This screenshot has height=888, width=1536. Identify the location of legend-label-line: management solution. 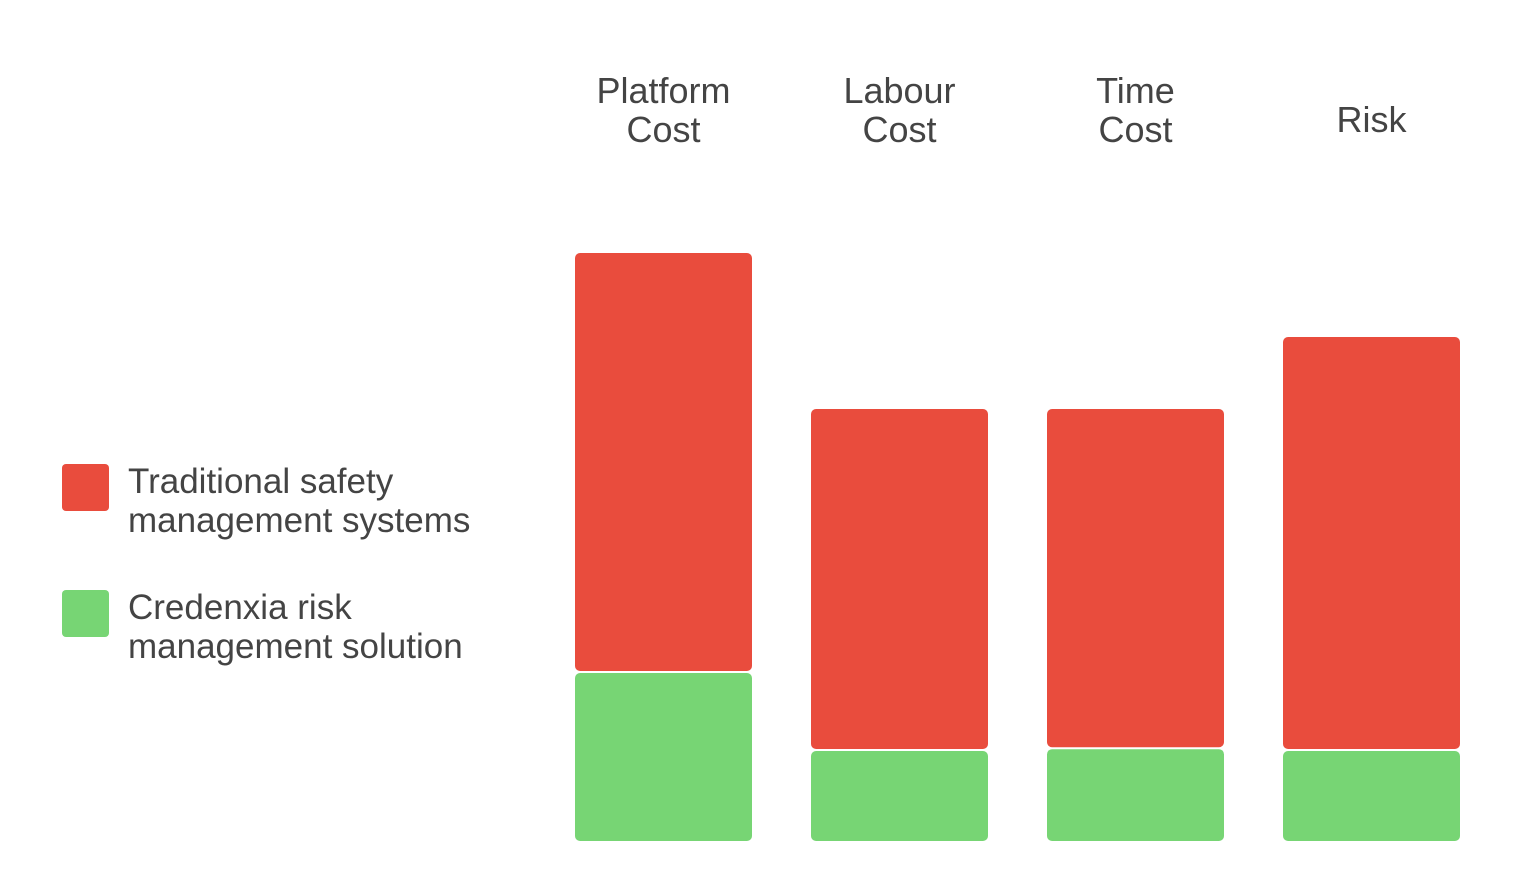
(295, 646).